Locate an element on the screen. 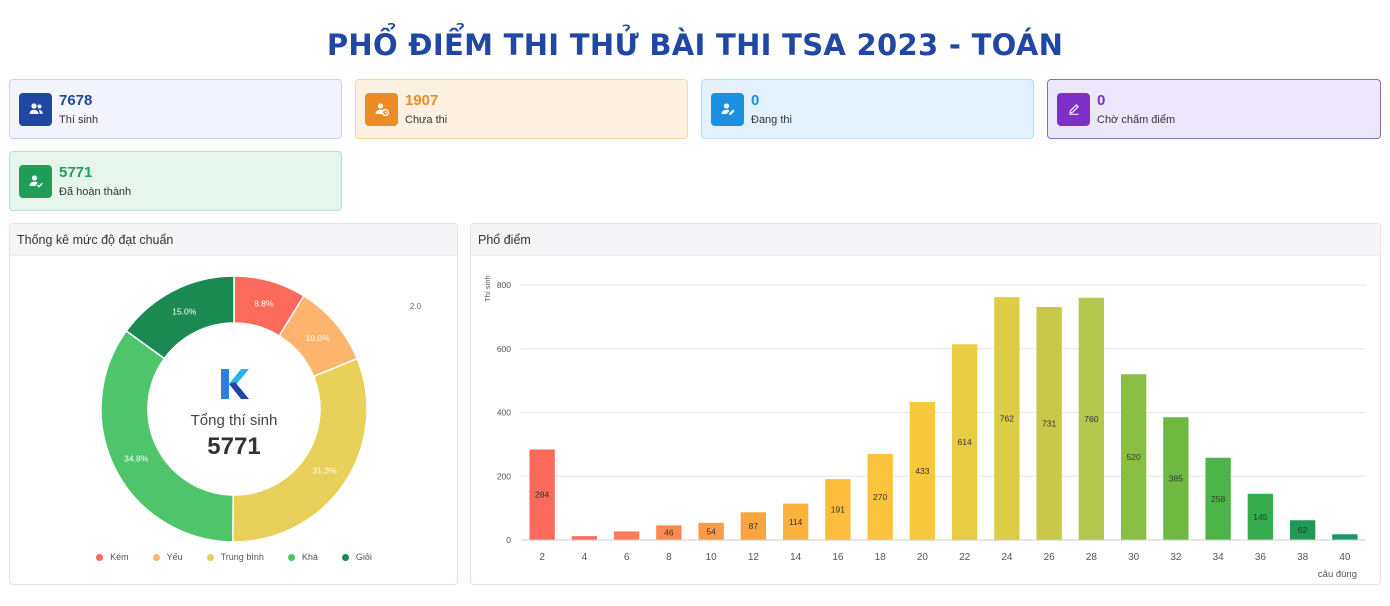  pen-icon is located at coordinates (1073, 109).